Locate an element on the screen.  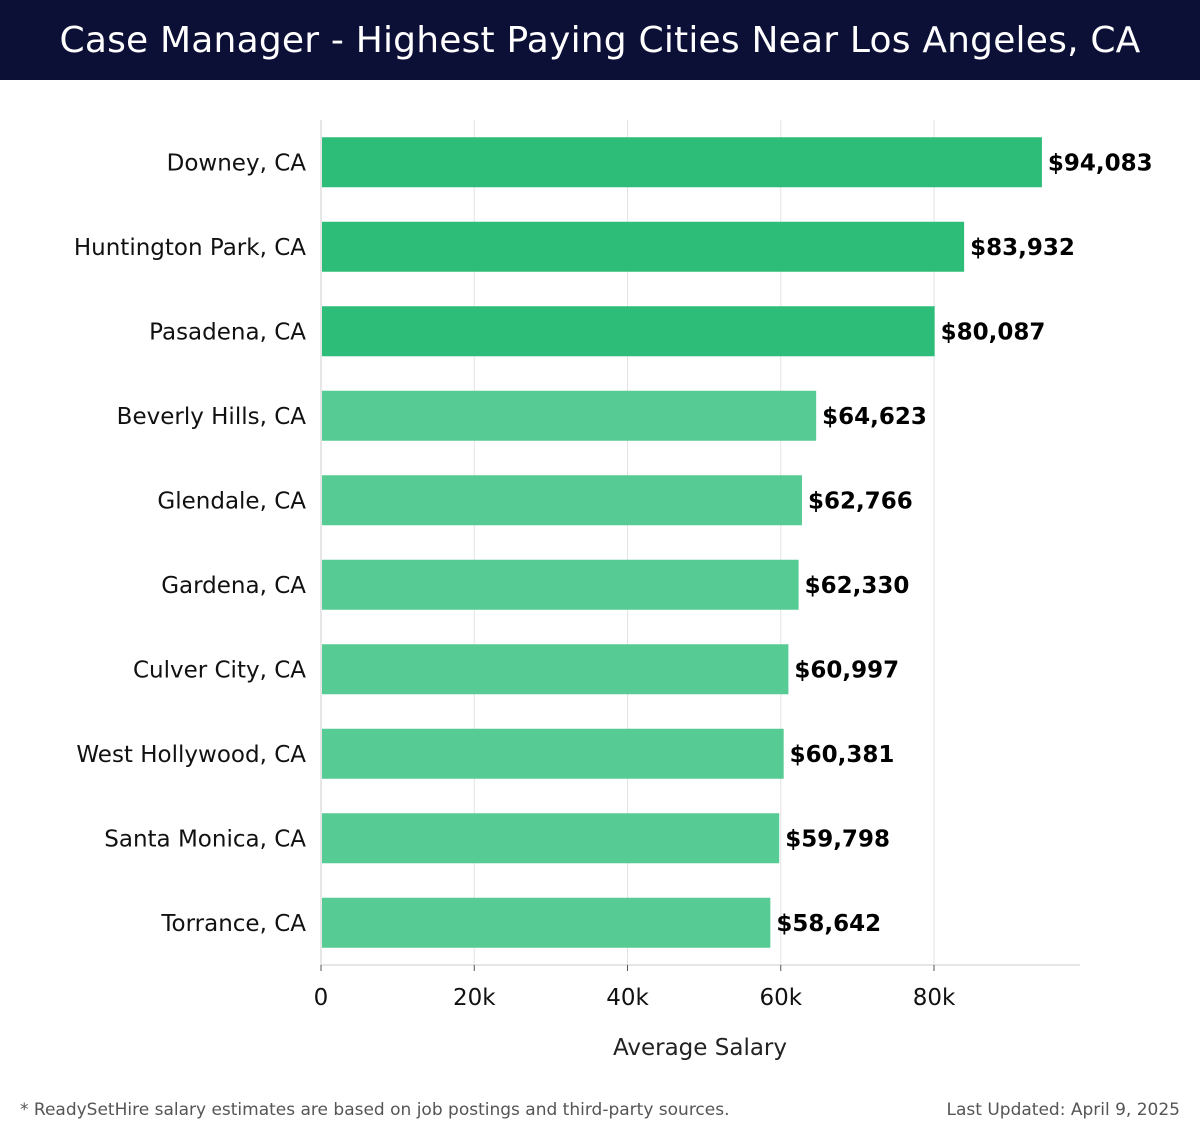
x-tick-label-1: 20k is located at coordinates (474, 998).